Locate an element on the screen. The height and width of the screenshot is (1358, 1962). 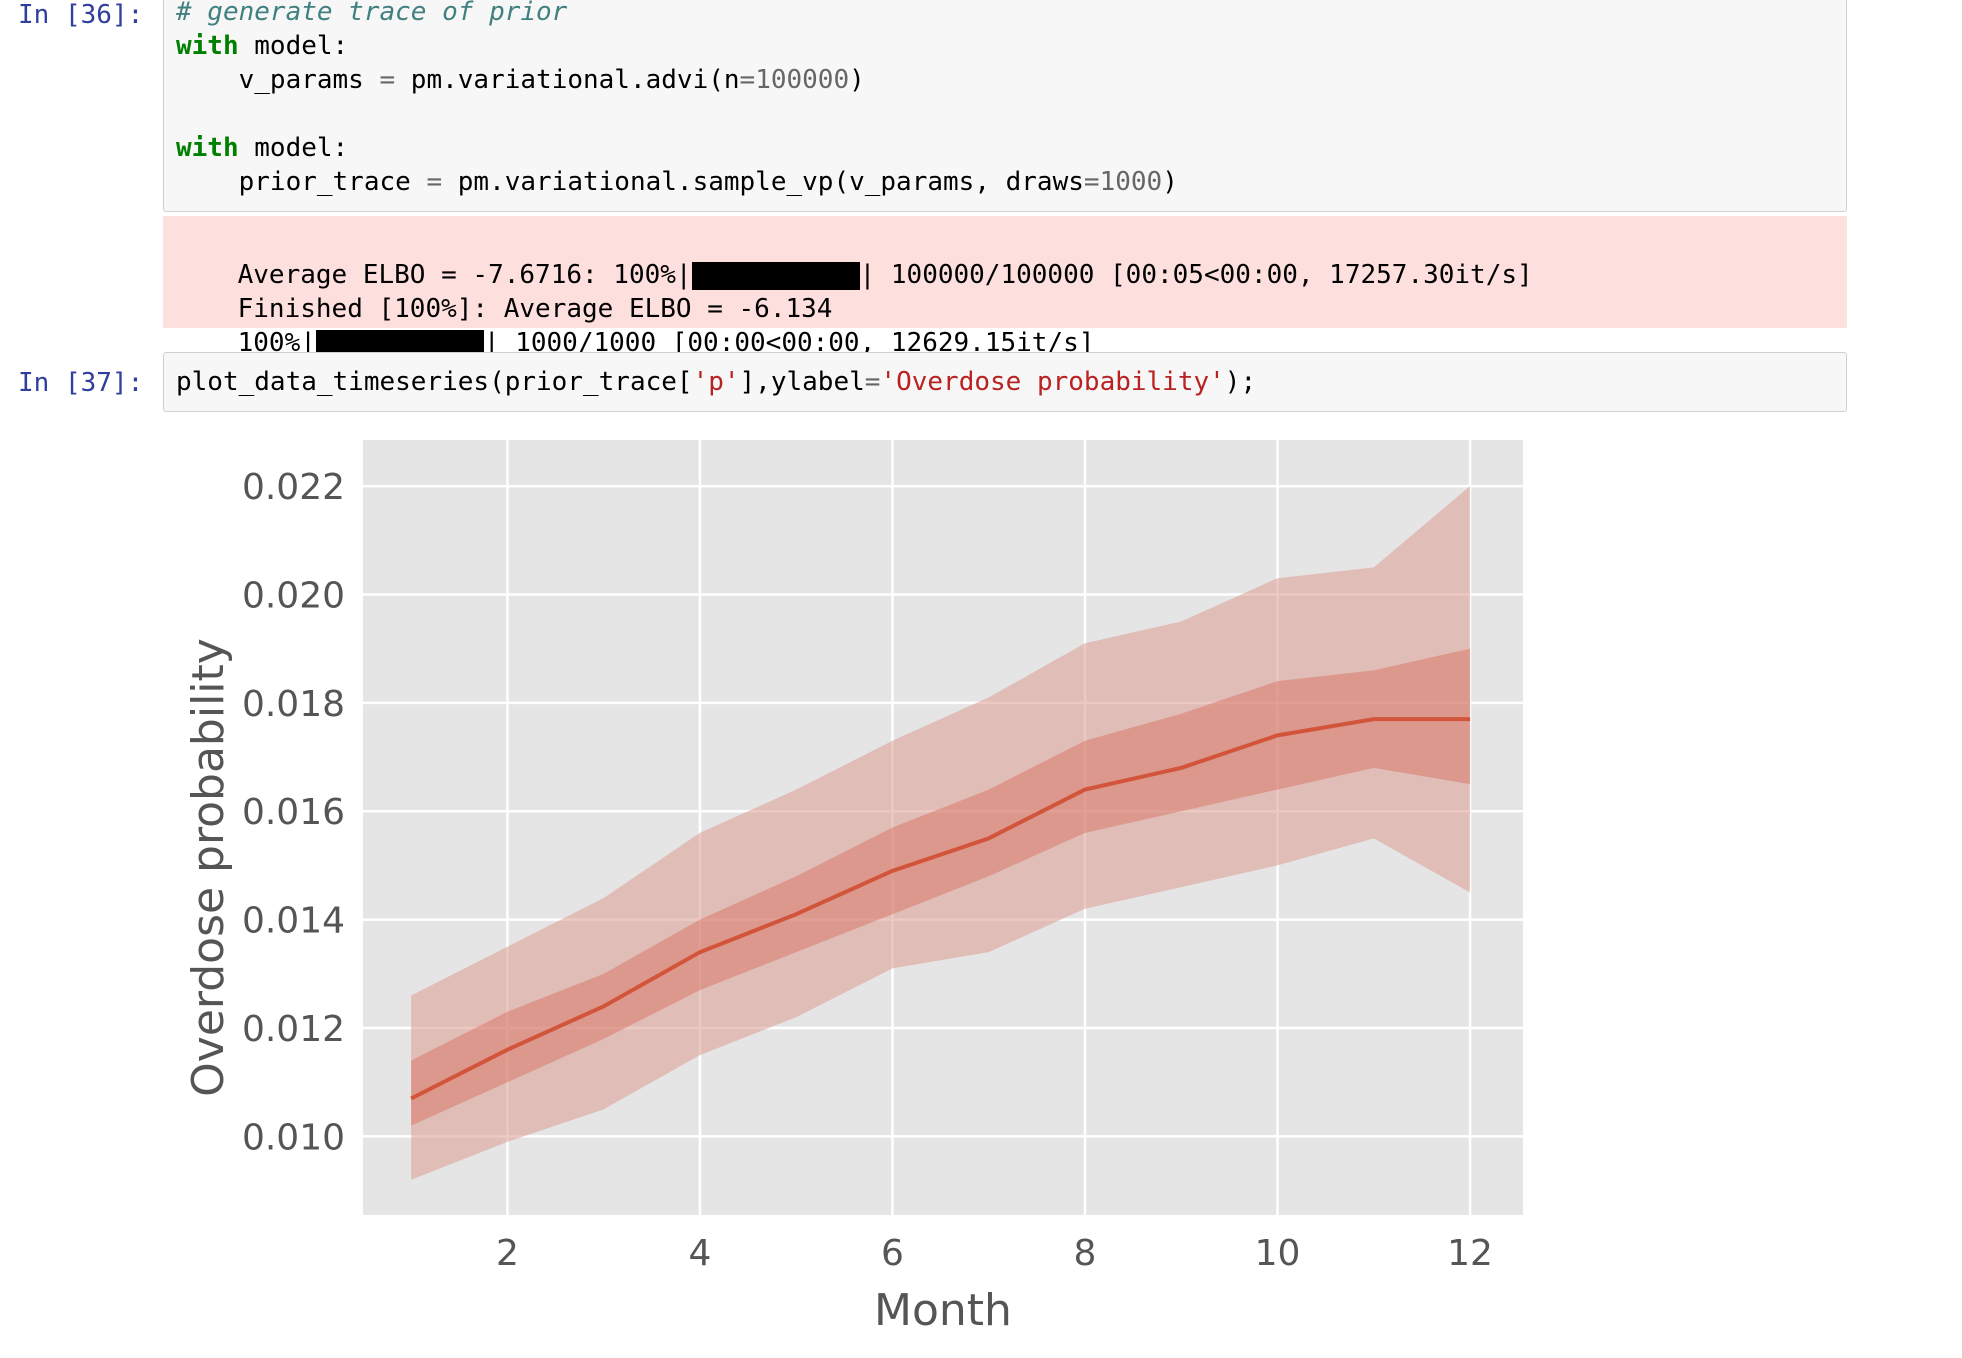
code-line: # generate trace of prior is located at coordinates (371, 14).